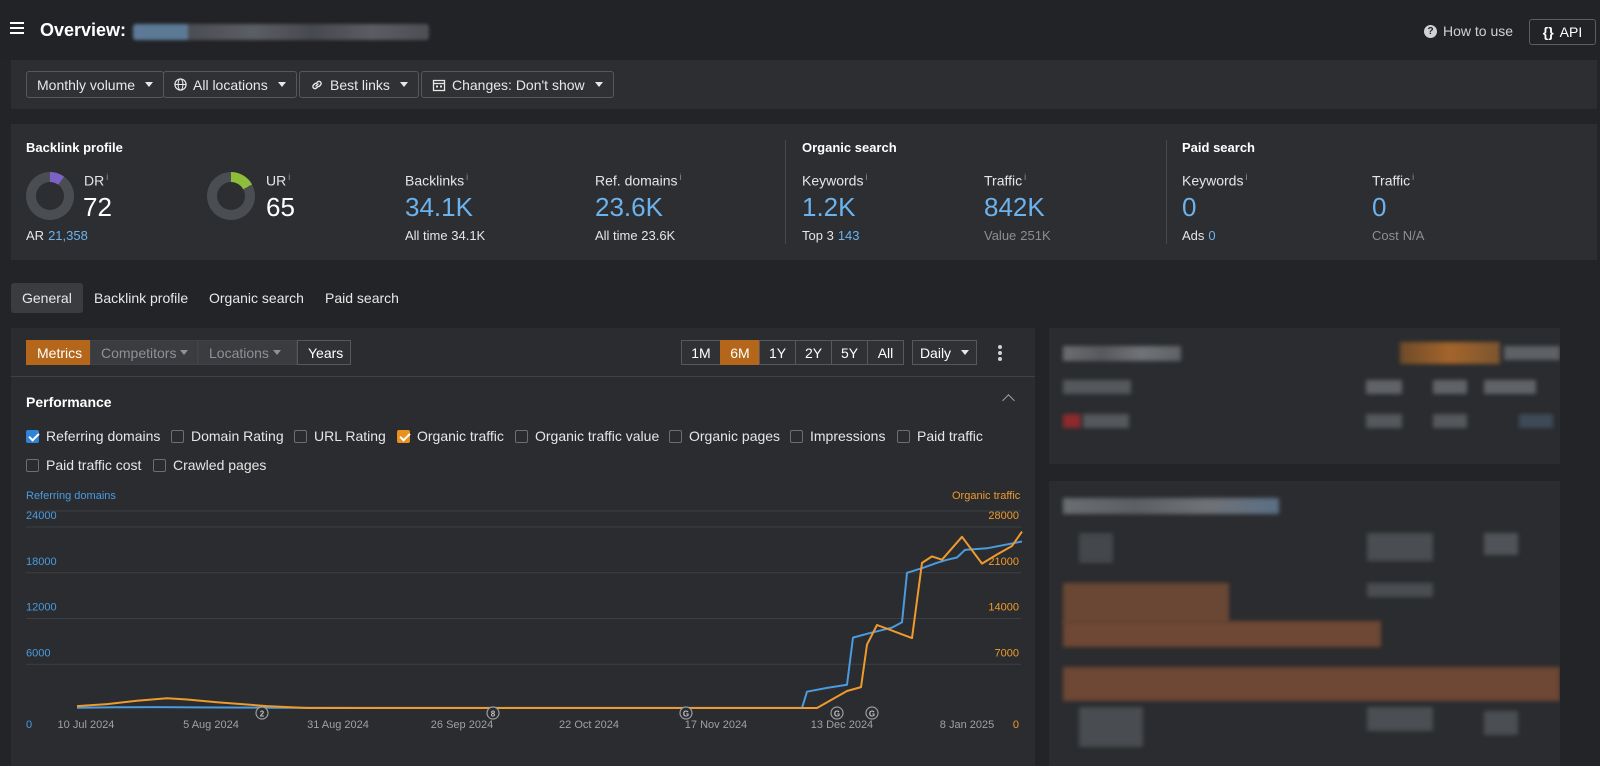 Image resolution: width=1600 pixels, height=766 pixels. I want to click on organic-keywords-value: 1.2K, so click(829, 207).